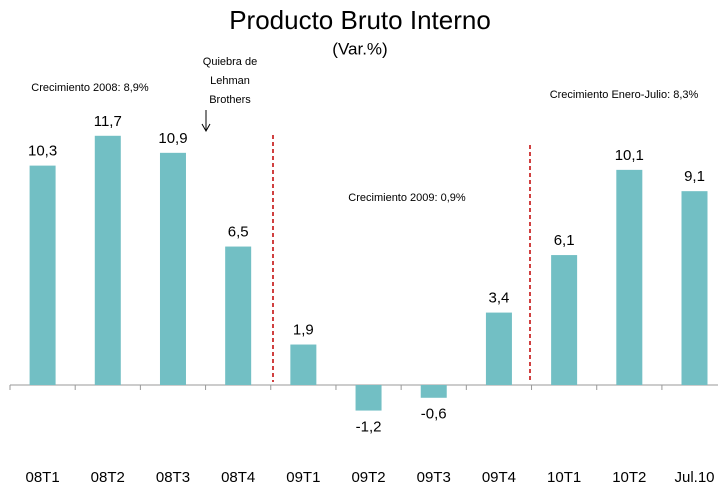  What do you see at coordinates (360, 20) in the screenshot?
I see `chart-title: Producto Bruto Interno` at bounding box center [360, 20].